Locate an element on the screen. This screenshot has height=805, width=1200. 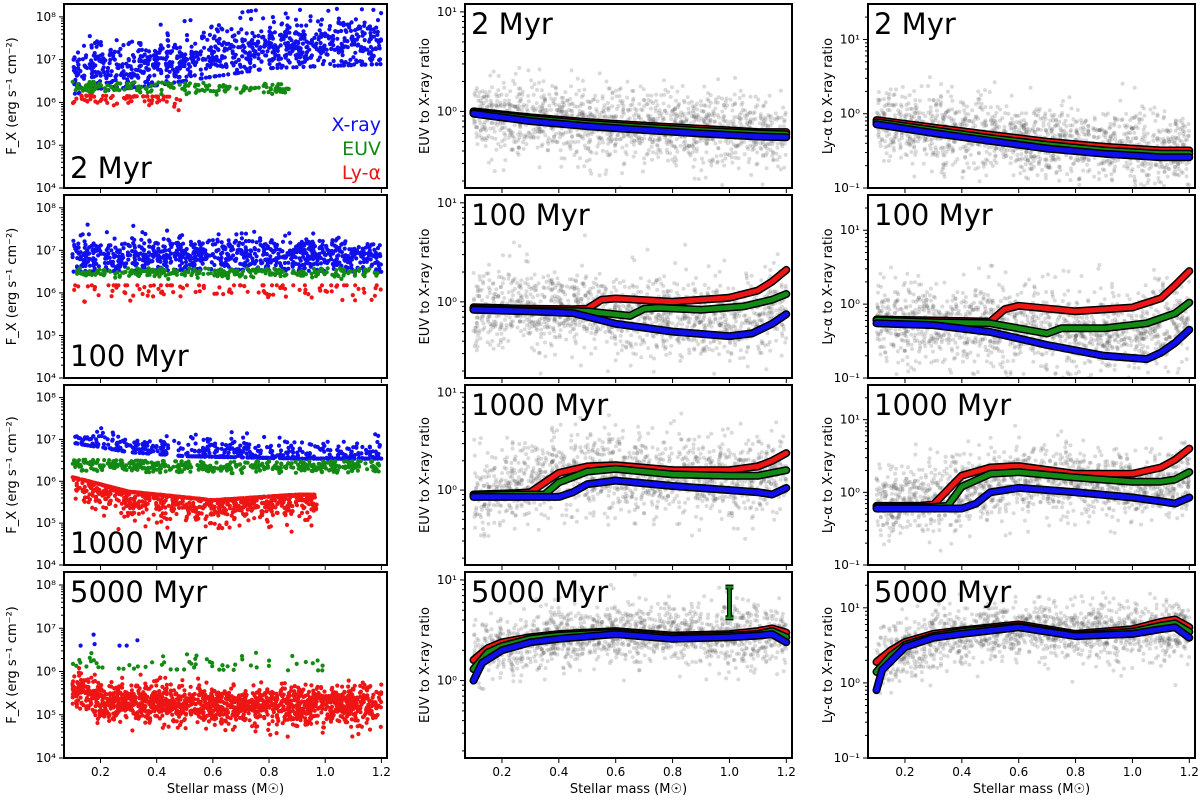
series-euv-points is located at coordinates (227, 274).